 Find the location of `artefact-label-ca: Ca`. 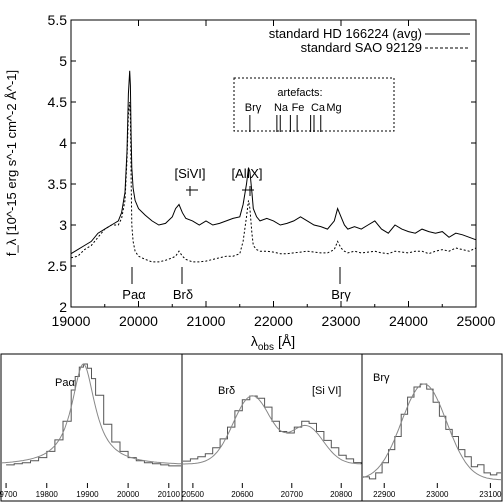

artefact-label-ca: Ca is located at coordinates (318, 108).